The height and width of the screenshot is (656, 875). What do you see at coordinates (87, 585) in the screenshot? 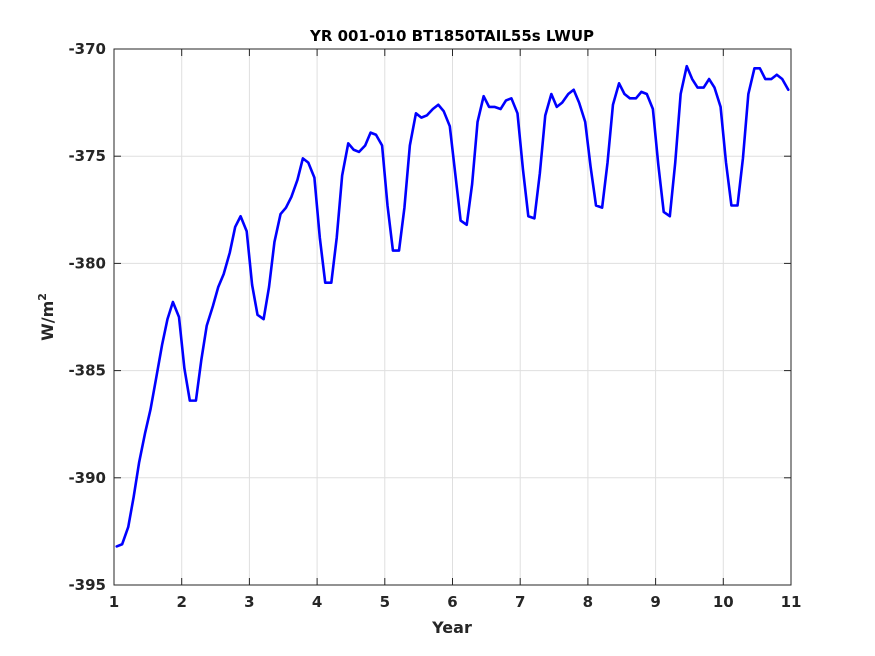
I see `y-tick-label: -395` at bounding box center [87, 585].